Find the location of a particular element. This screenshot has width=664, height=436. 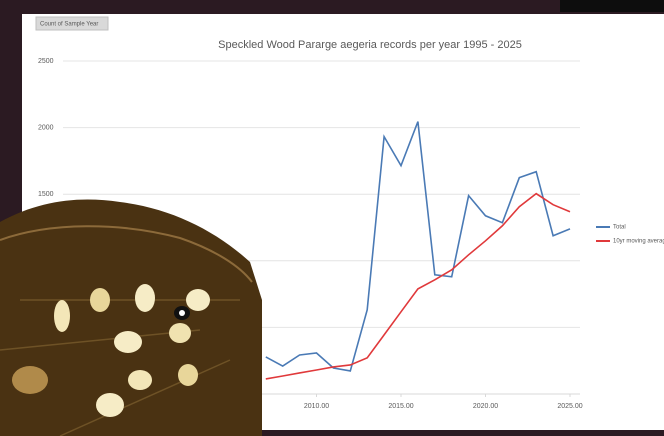

legend-label: Total is located at coordinates (619, 228).